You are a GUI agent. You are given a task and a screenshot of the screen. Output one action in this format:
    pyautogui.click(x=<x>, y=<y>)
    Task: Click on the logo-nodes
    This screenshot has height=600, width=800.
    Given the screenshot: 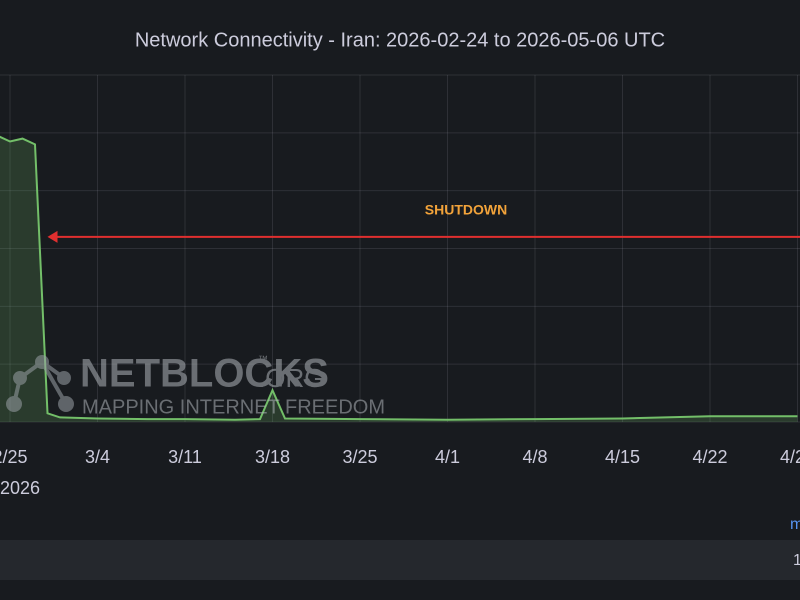 What is the action you would take?
    pyautogui.click(x=40, y=383)
    